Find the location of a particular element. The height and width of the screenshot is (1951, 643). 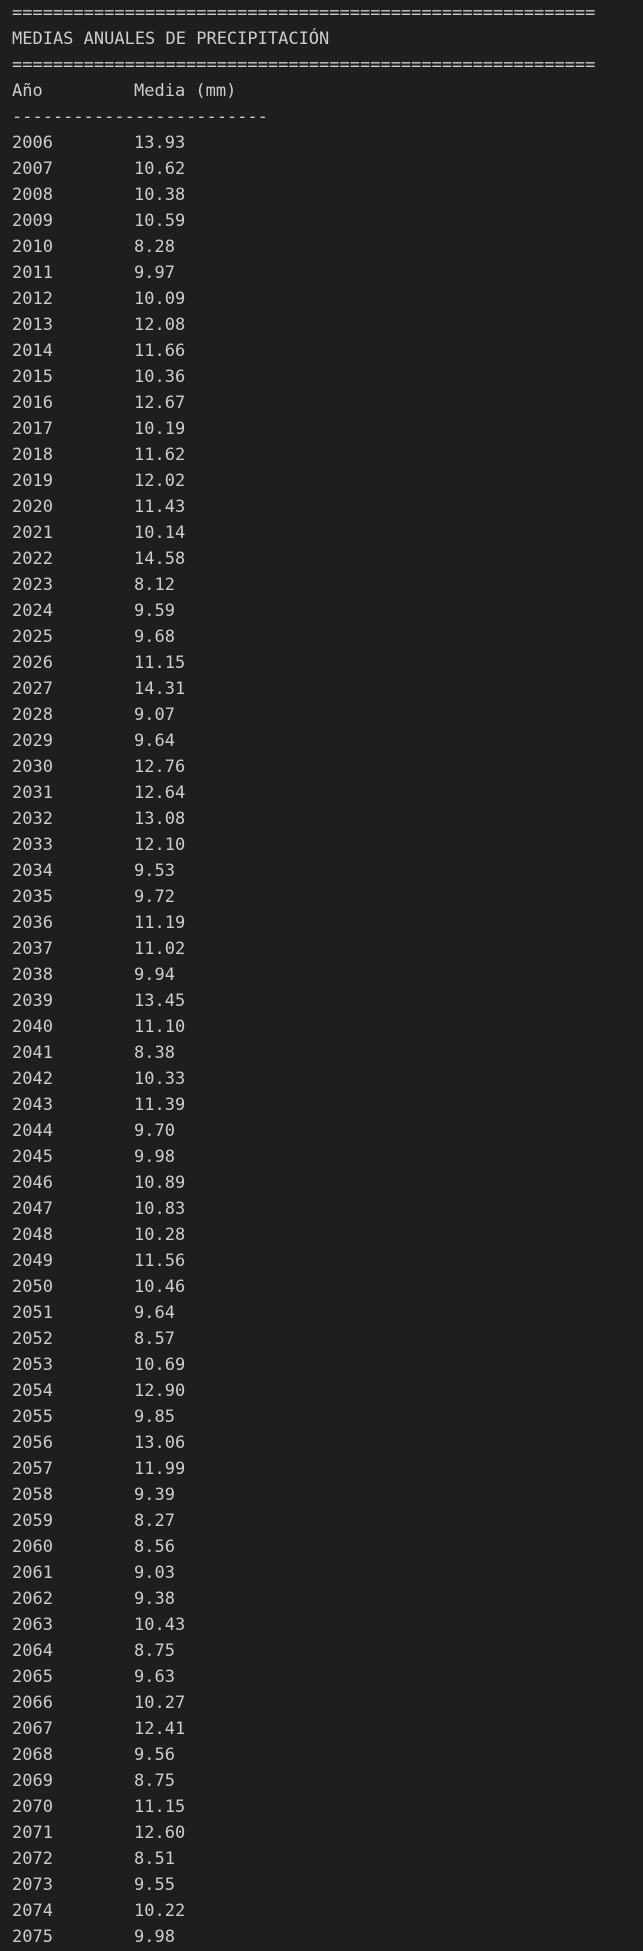

row-value: 12.64 is located at coordinates (160, 793).